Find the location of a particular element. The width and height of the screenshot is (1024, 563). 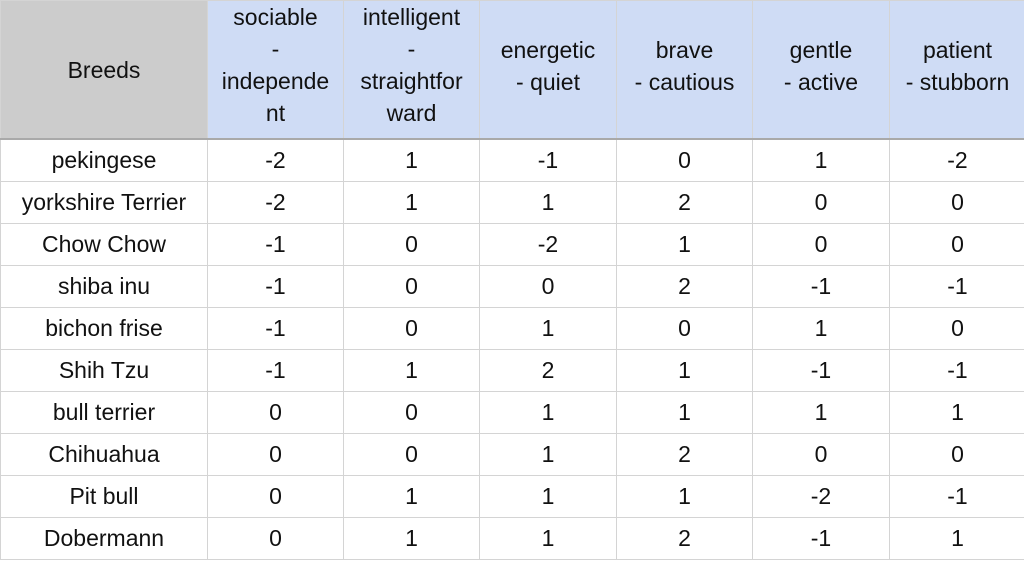

header-line: independe is located at coordinates (275, 81).